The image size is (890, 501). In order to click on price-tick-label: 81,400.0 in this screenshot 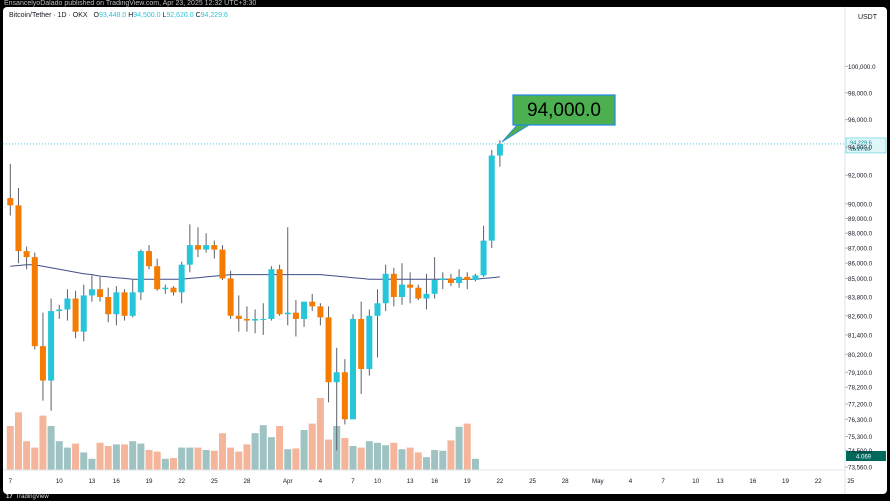, I will do `click(860, 335)`.